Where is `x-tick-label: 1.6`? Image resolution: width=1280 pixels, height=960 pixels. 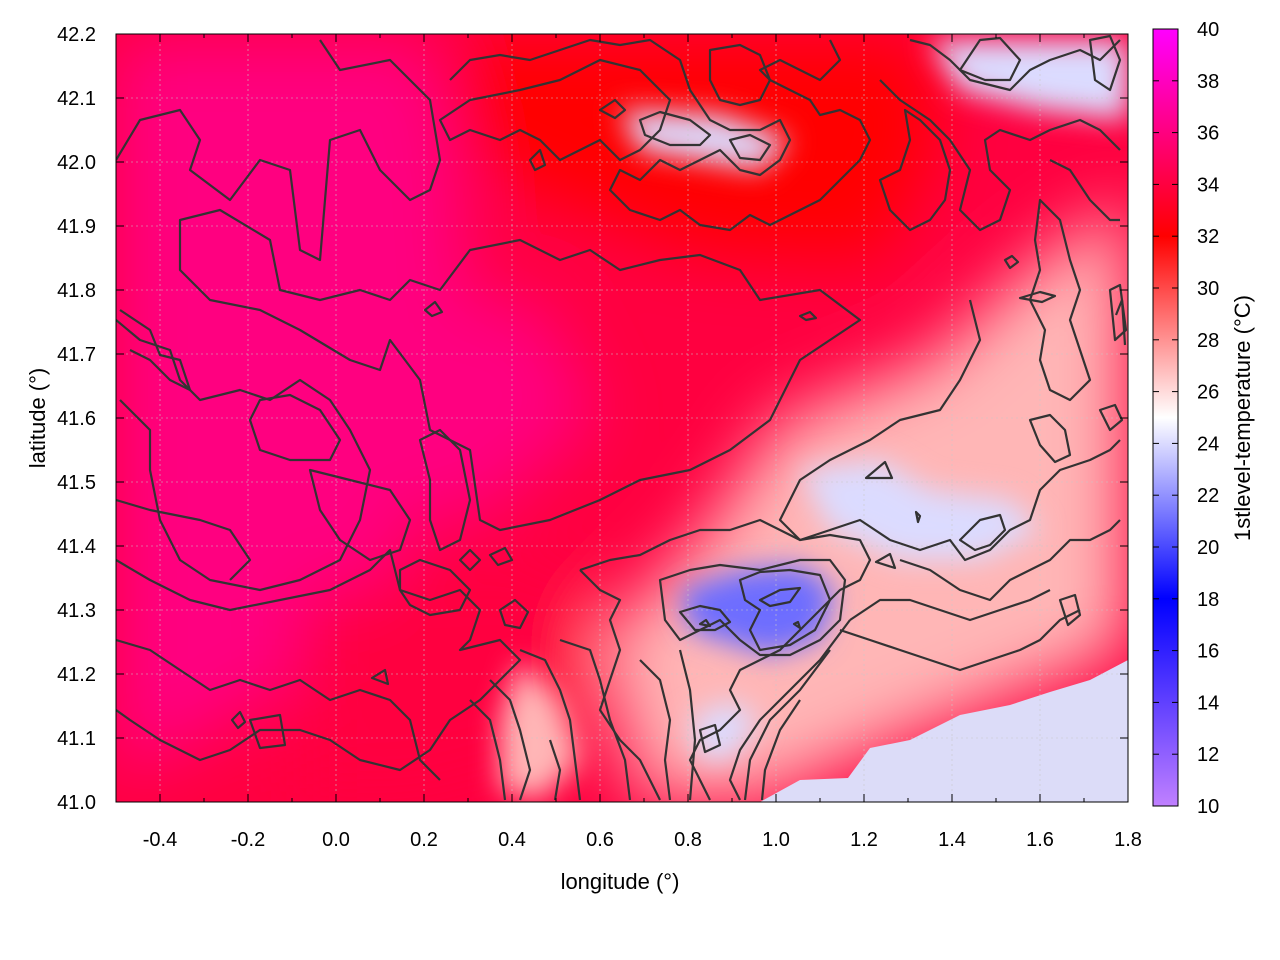
x-tick-label: 1.6 is located at coordinates (1040, 840).